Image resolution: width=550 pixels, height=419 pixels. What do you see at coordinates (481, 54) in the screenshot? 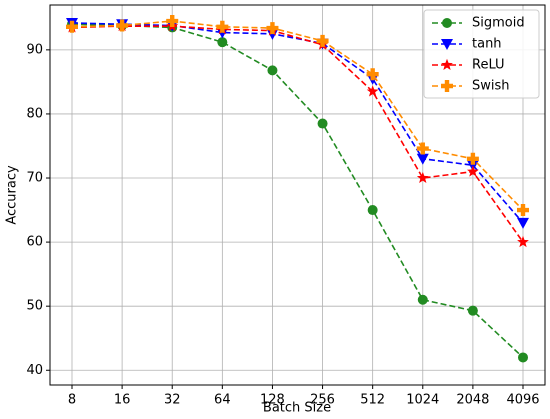
I see `legend-box` at bounding box center [481, 54].